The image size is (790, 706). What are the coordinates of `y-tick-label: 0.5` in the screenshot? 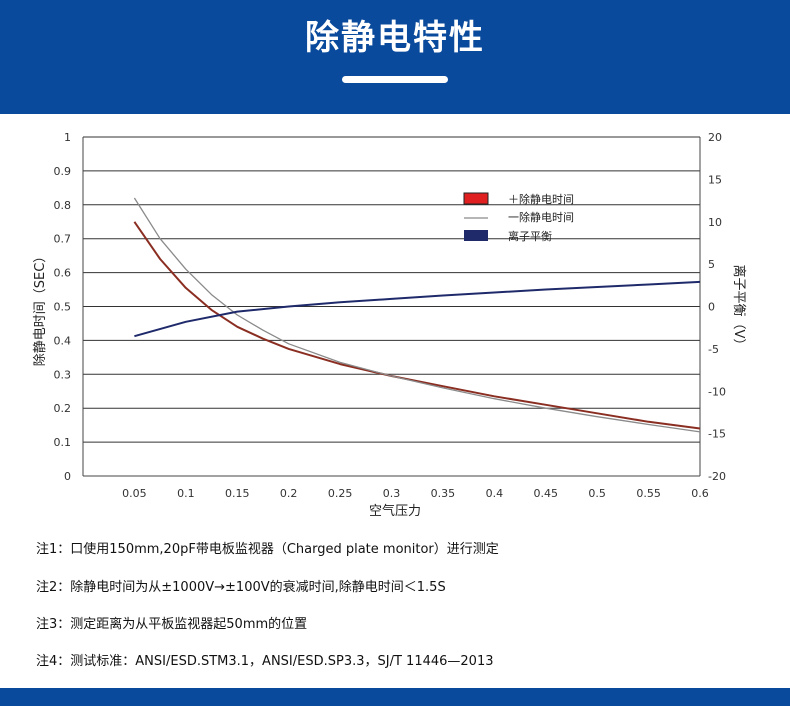 It's located at (63, 307).